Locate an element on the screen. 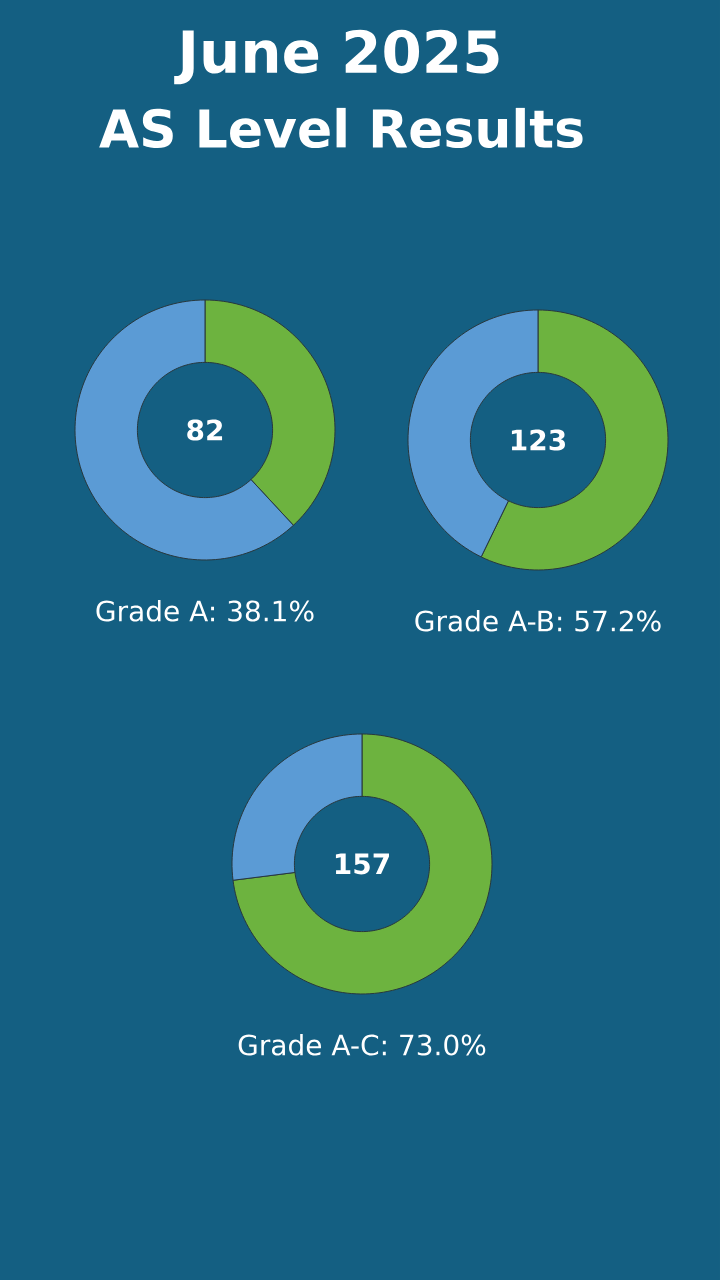  text: Grade A-B: 57.2% is located at coordinates (538, 620).